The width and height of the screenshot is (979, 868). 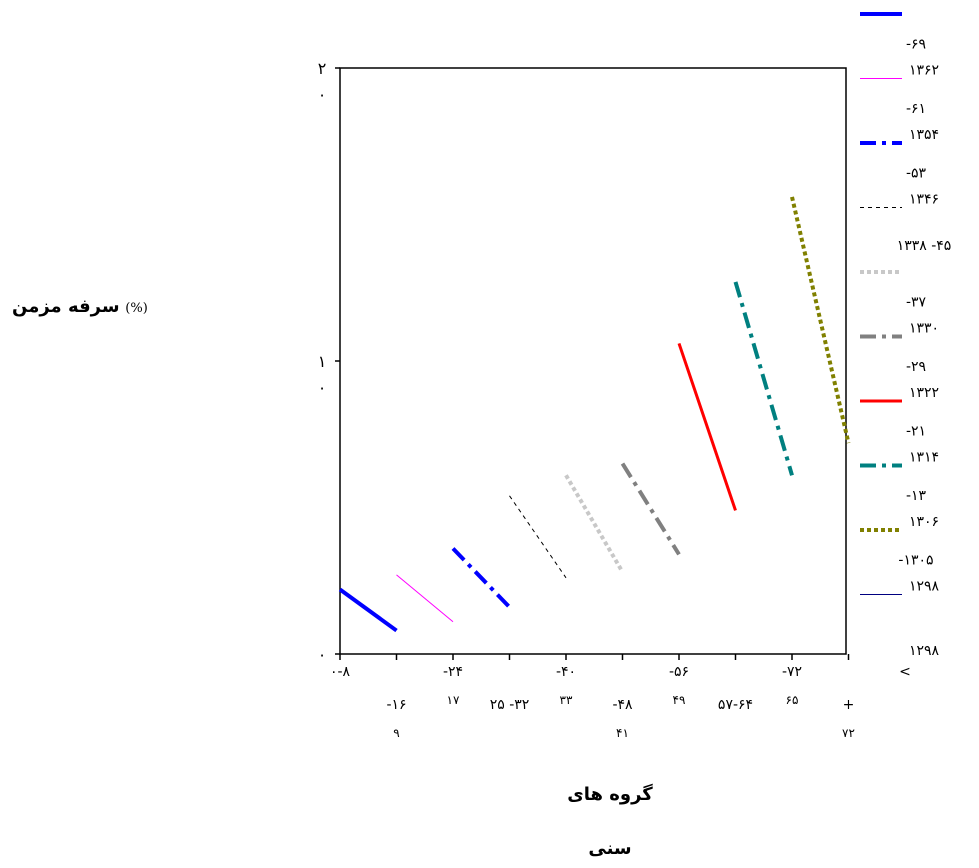 I want to click on legend-label-line1: -۳۷, so click(x=916, y=303).